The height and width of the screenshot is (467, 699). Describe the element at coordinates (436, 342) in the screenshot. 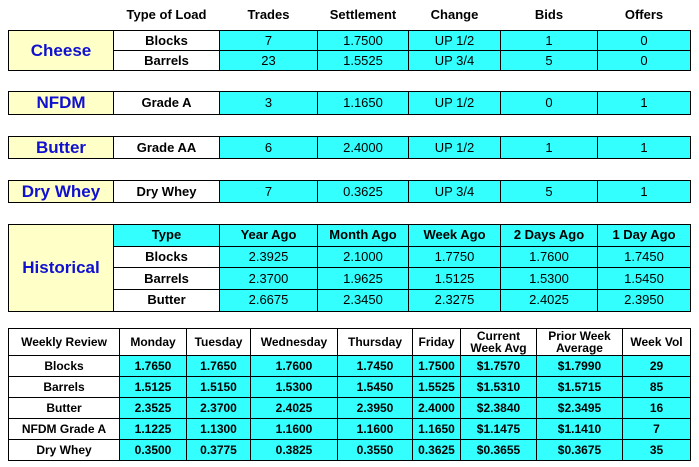

I see `column-header: Friday` at that location.